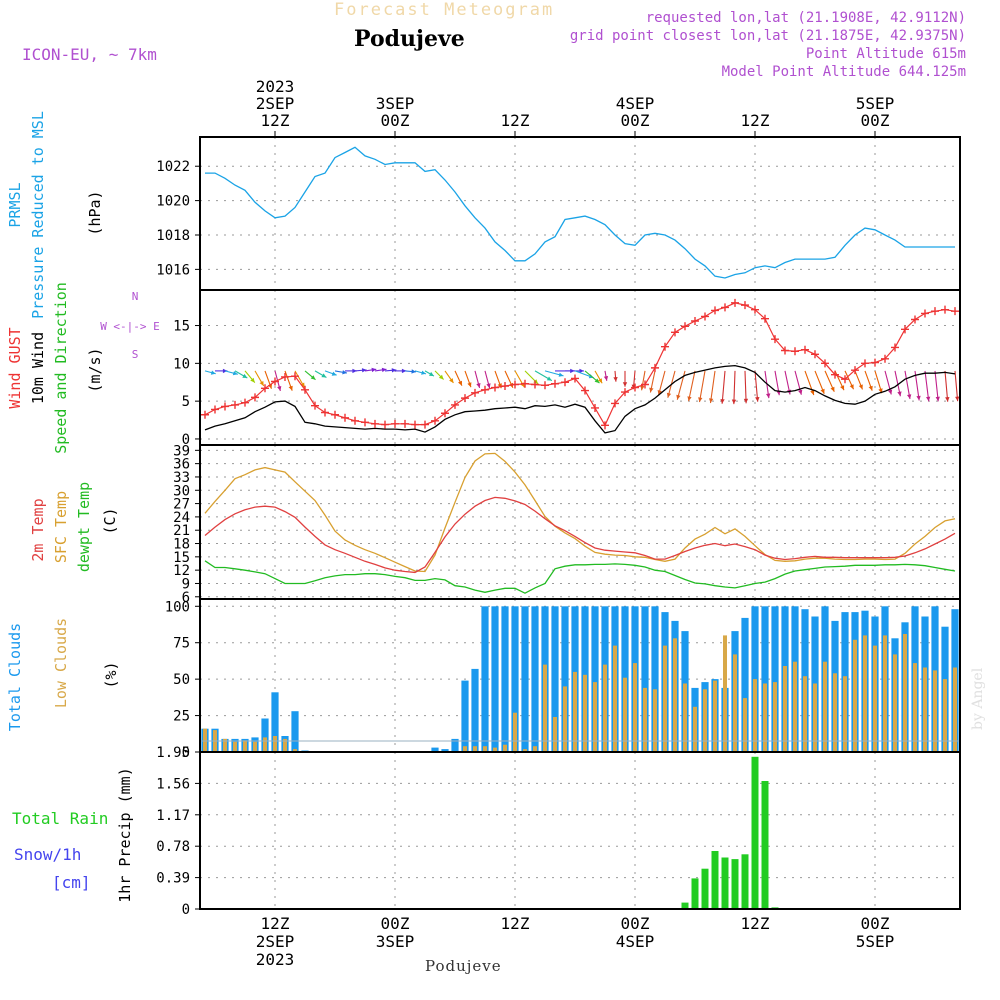 The image size is (1000, 1000). Describe the element at coordinates (135, 354) in the screenshot. I see `compass-south: S` at that location.